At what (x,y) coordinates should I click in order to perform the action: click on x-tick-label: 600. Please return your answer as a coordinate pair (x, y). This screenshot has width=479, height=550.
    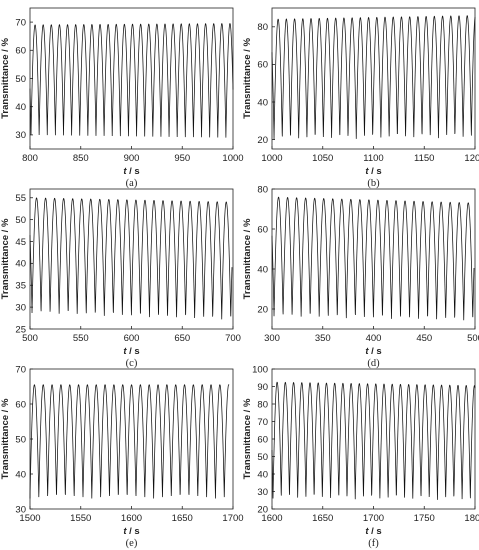
    Looking at the image, I should click on (132, 338).